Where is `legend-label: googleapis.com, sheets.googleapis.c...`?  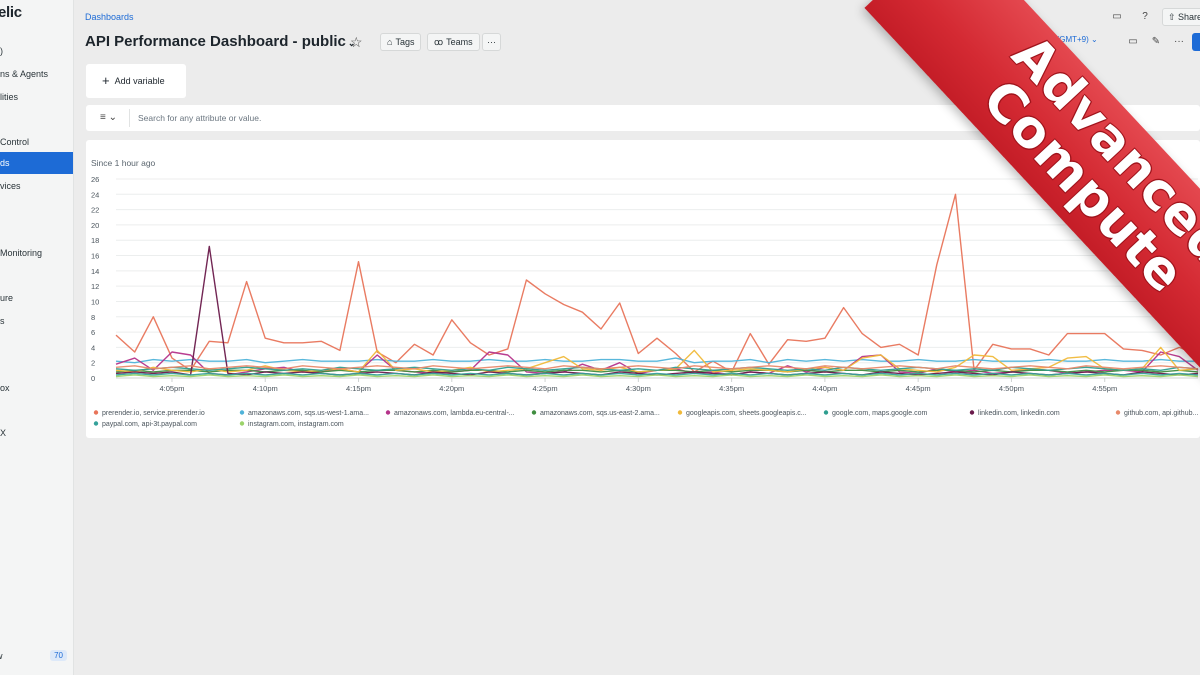
legend-label: googleapis.com, sheets.googleapis.c... is located at coordinates (746, 413).